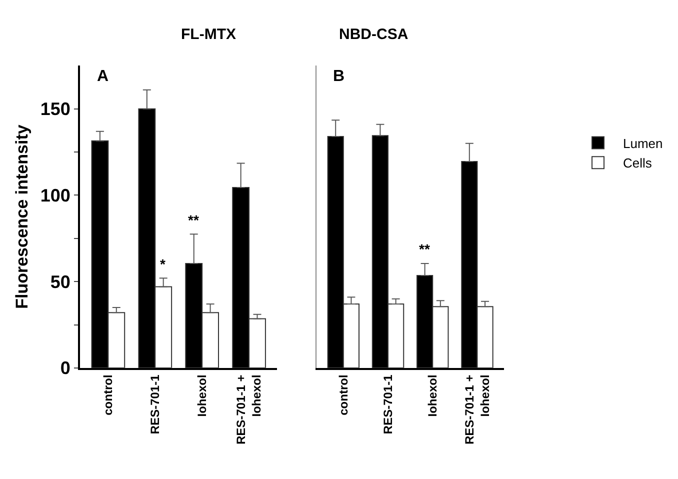 This screenshot has height=479, width=678. I want to click on annotation: B, so click(339, 76).